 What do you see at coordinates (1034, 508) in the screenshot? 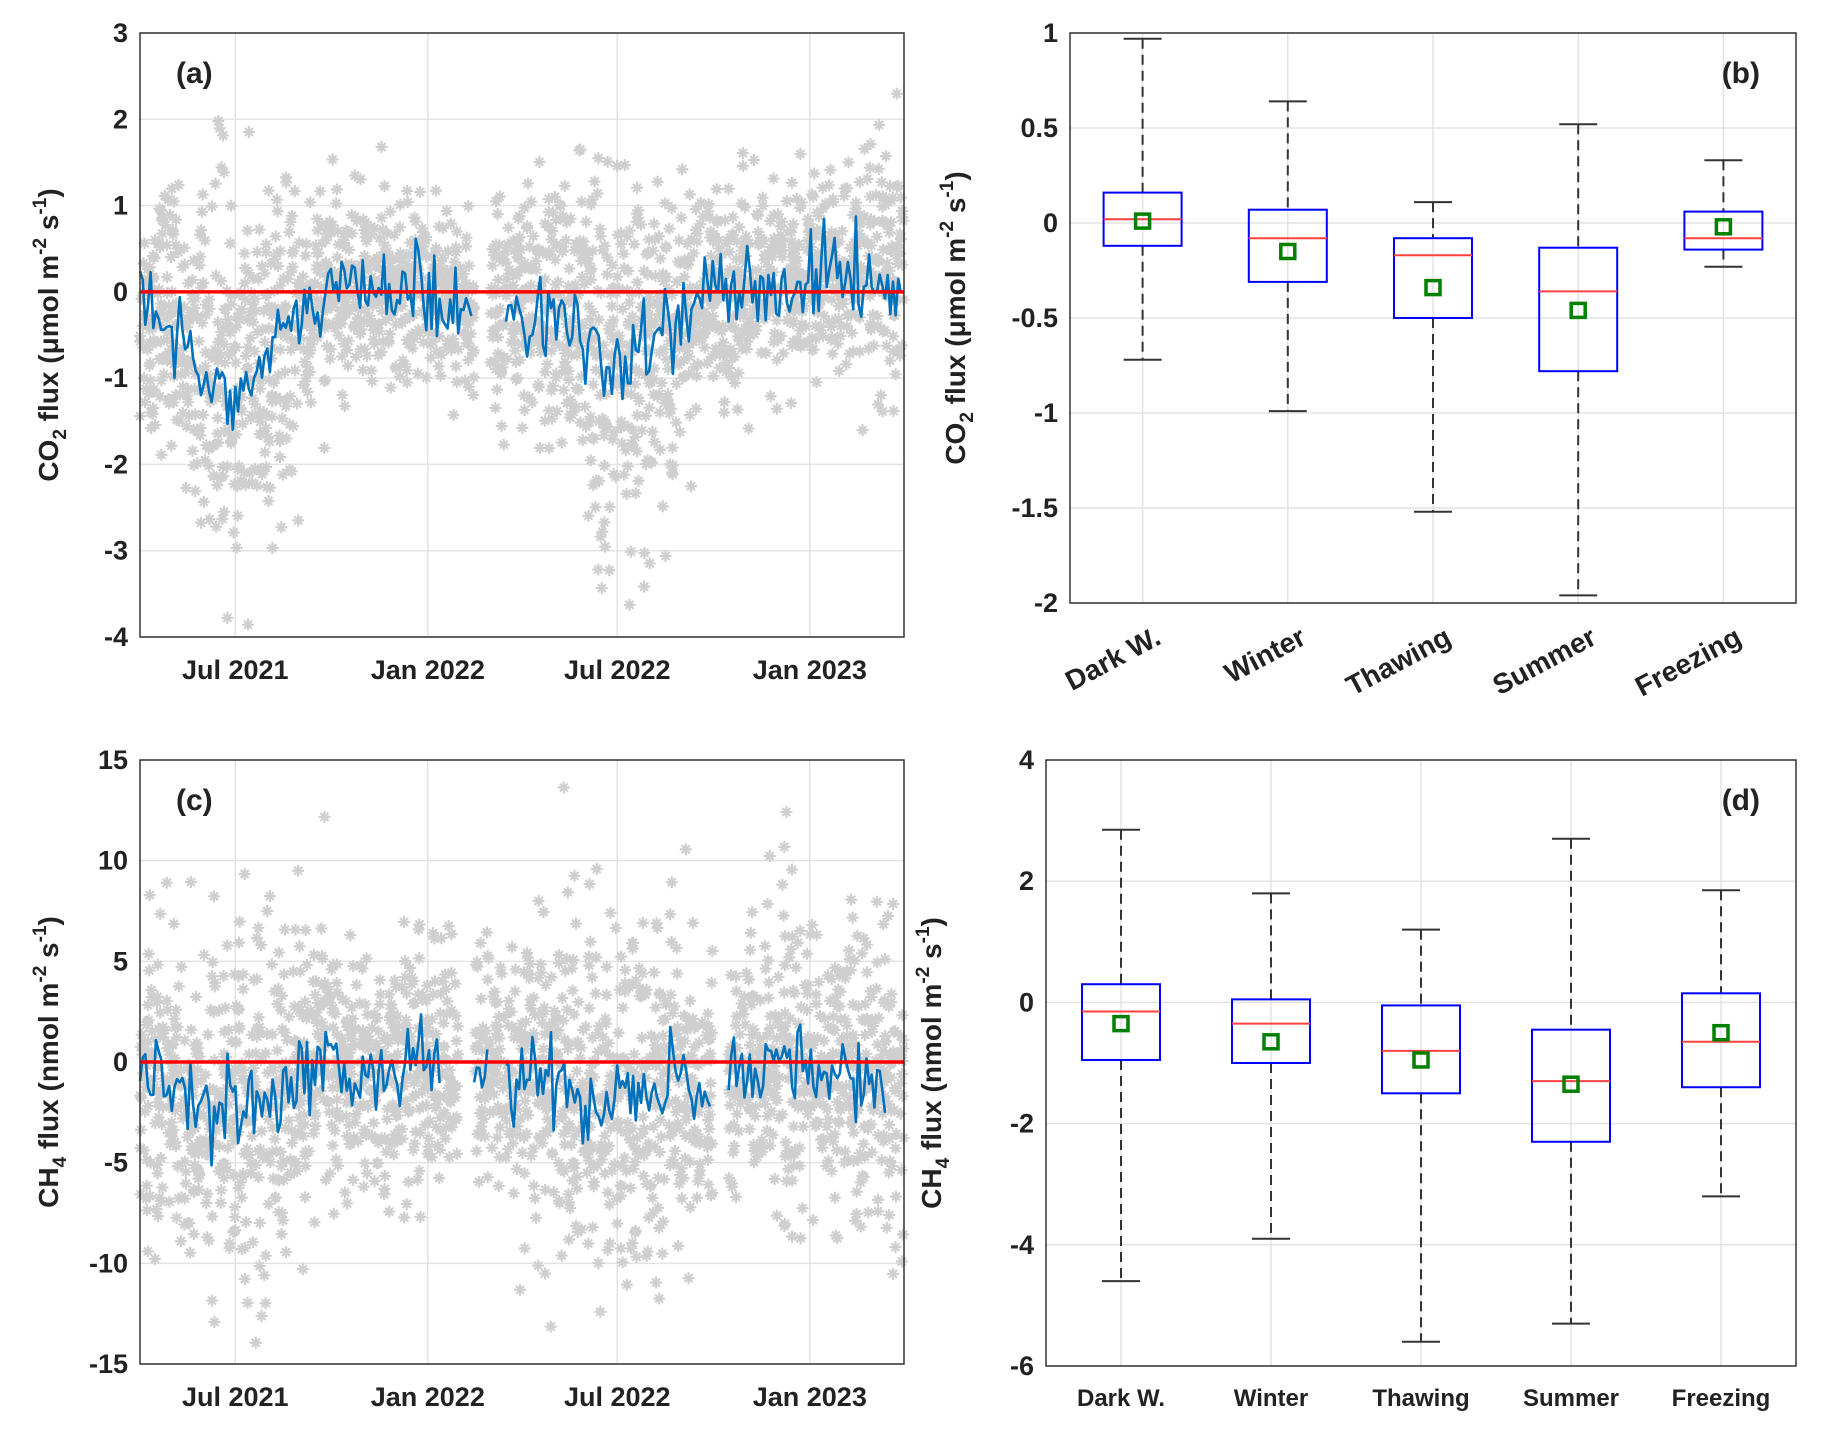
I see `y-tick-label: -1.5` at bounding box center [1034, 508].